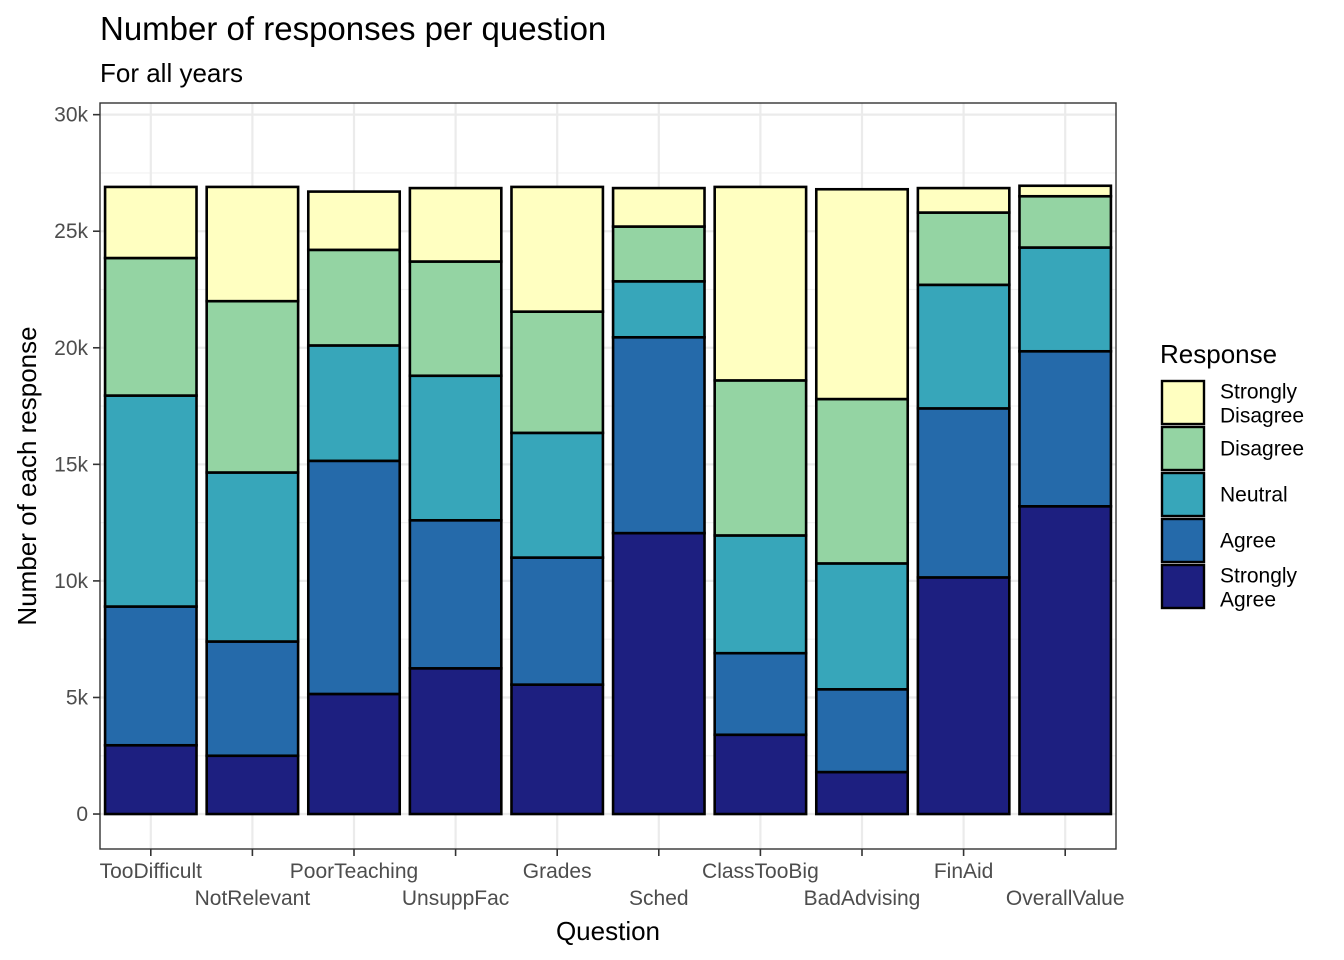 This screenshot has width=1344, height=960. I want to click on chart-subtitle: For all years, so click(171, 73).